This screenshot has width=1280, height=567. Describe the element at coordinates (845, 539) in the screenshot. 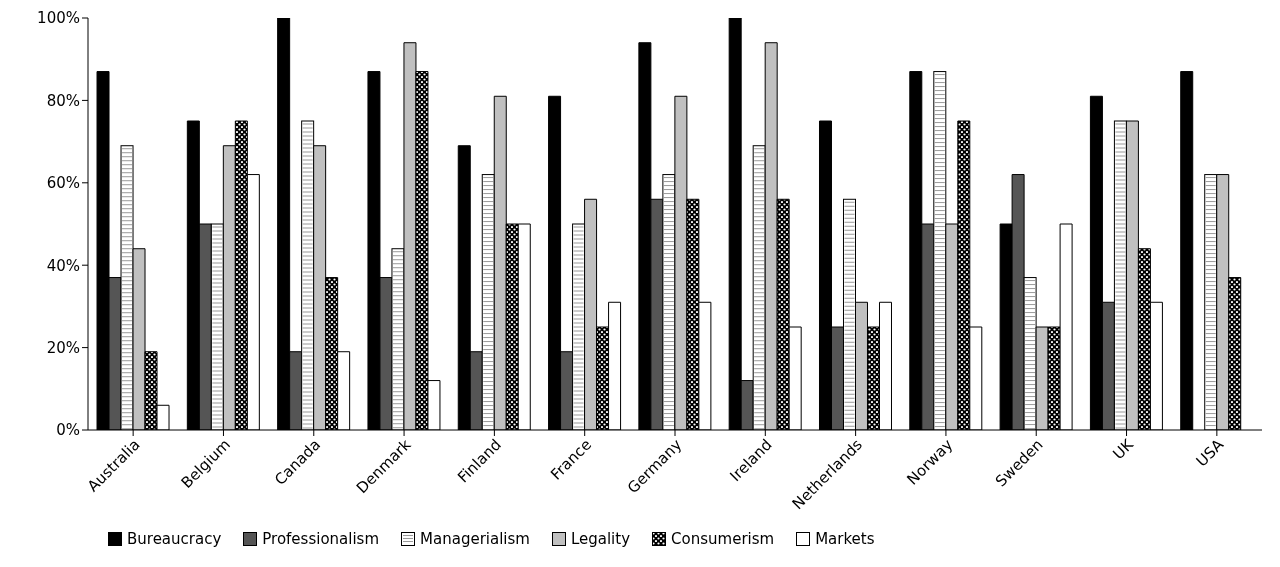

I see `legend-label: Markets` at that location.